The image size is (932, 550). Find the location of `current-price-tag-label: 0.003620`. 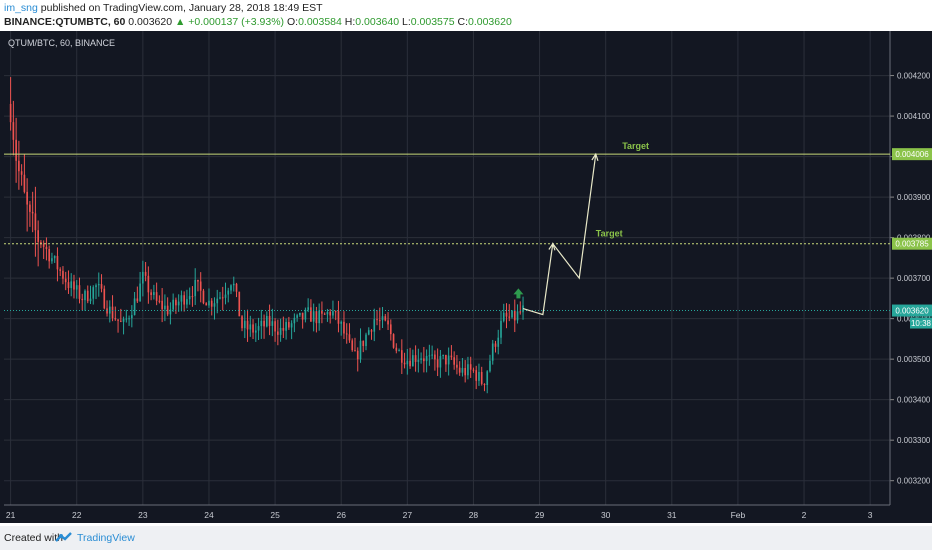

current-price-tag-label: 0.003620 is located at coordinates (912, 311).